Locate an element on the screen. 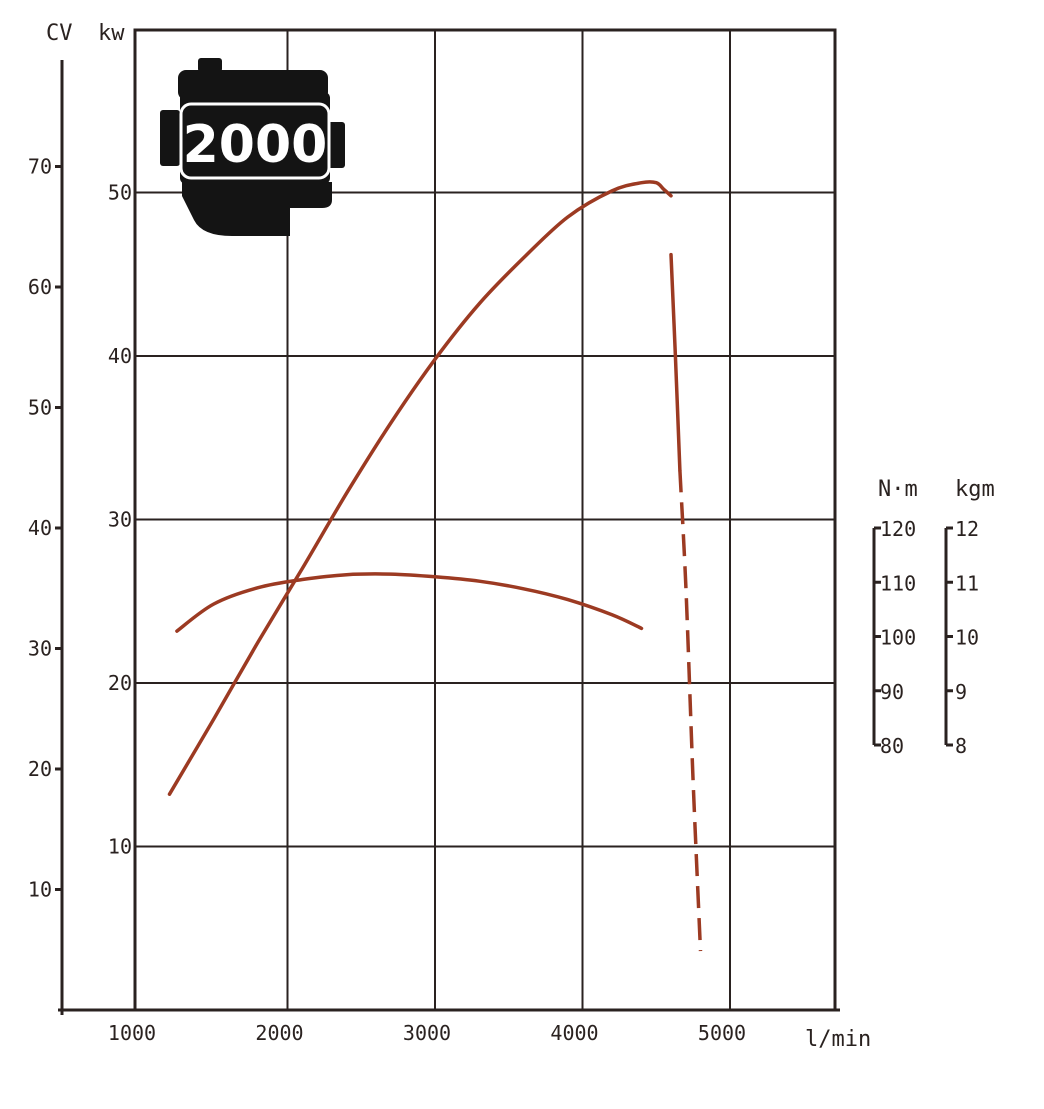 The height and width of the screenshot is (1109, 1044). nm-unit-label: N·m is located at coordinates (898, 489).